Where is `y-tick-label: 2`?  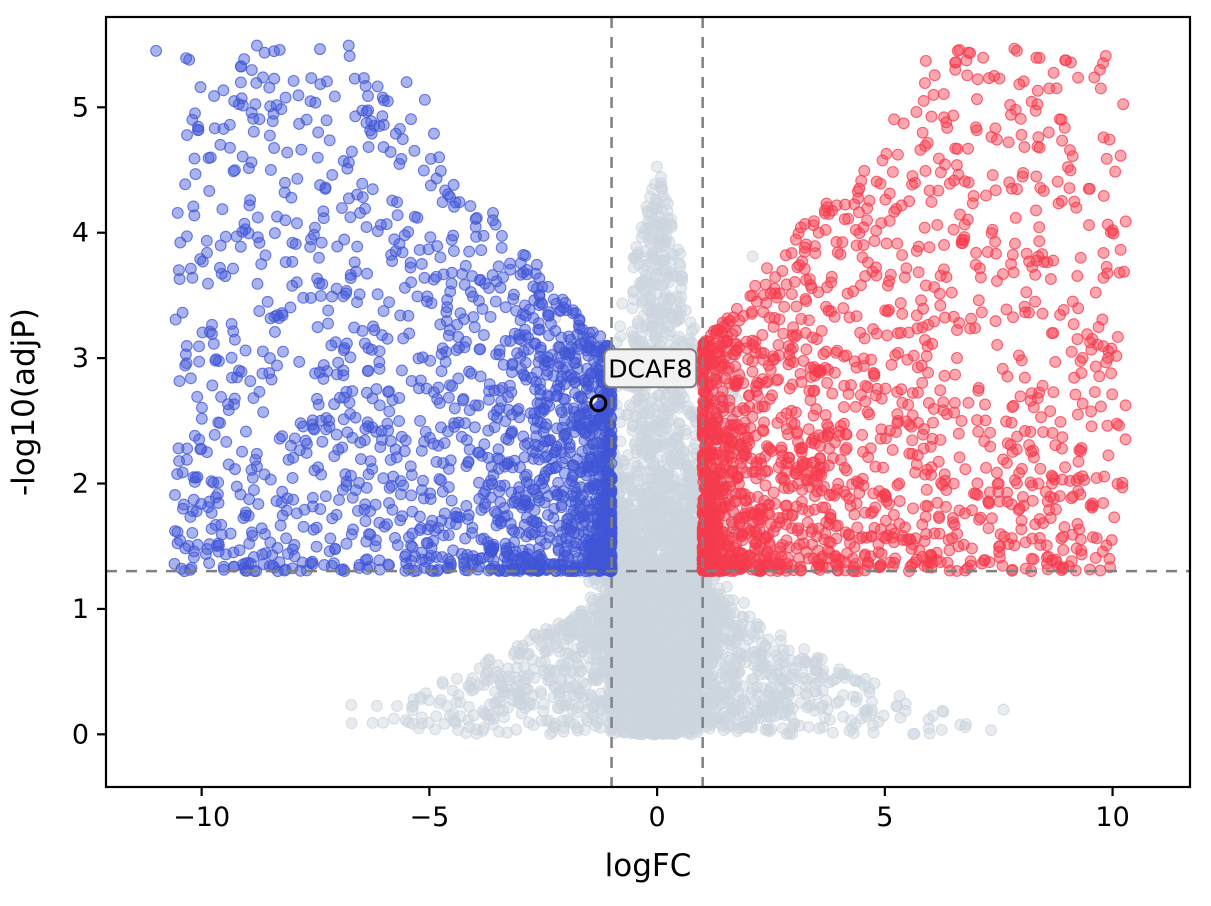
y-tick-label: 2 is located at coordinates (80, 484).